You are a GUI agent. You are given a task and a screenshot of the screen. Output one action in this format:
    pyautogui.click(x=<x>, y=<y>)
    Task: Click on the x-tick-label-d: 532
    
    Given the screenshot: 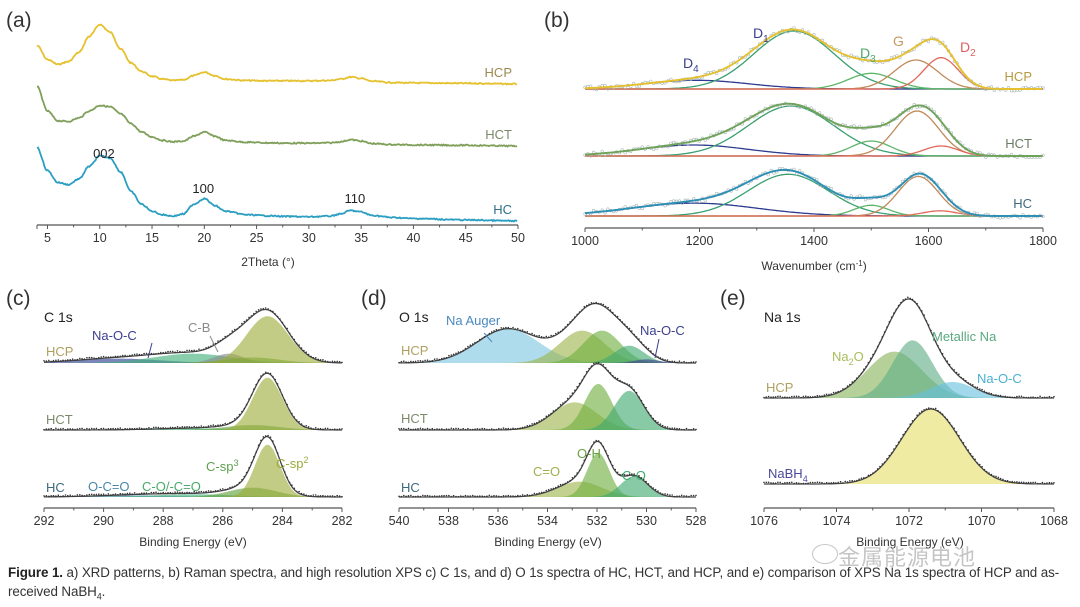 What is the action you would take?
    pyautogui.click(x=597, y=521)
    